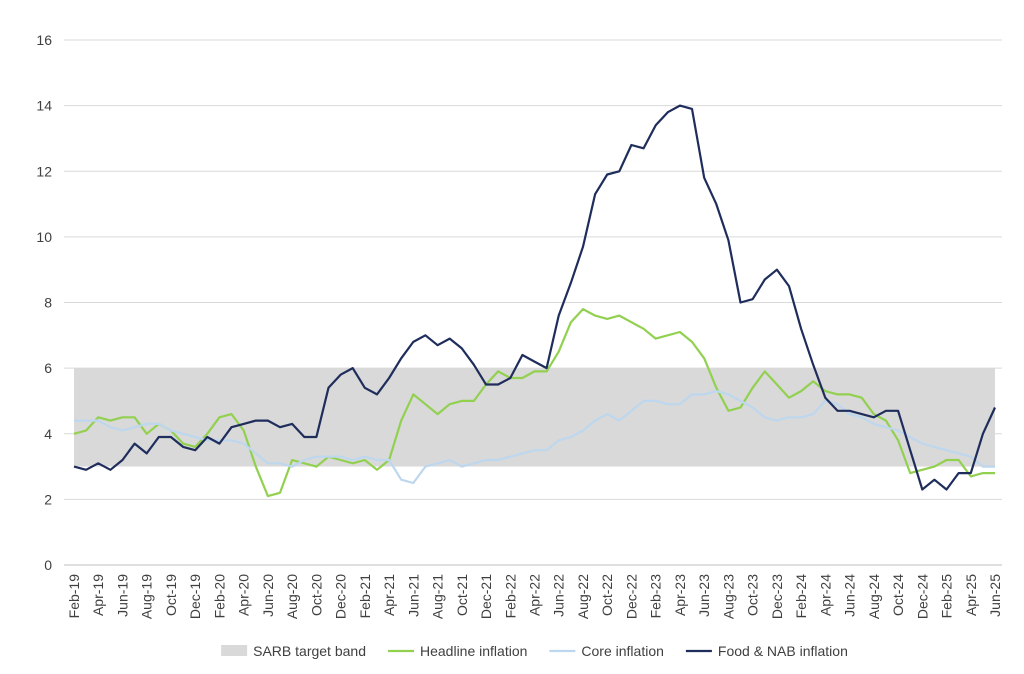 Image resolution: width=1024 pixels, height=674 pixels. What do you see at coordinates (48, 368) in the screenshot?
I see `y-tick-label: 6` at bounding box center [48, 368].